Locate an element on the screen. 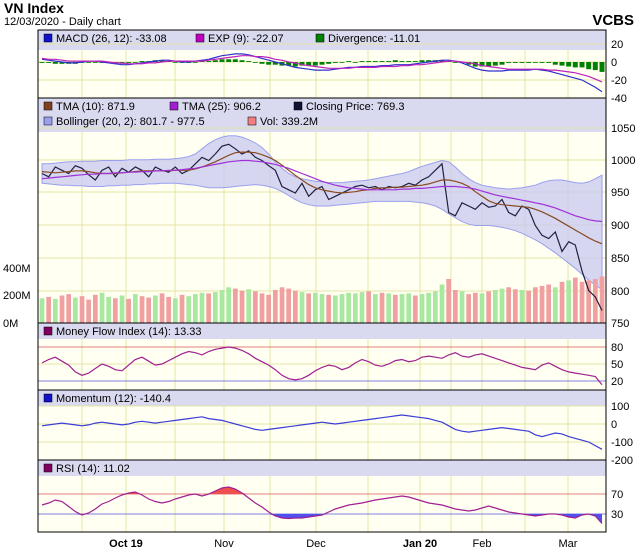  momentum-legend-band is located at coordinates (322, 398).